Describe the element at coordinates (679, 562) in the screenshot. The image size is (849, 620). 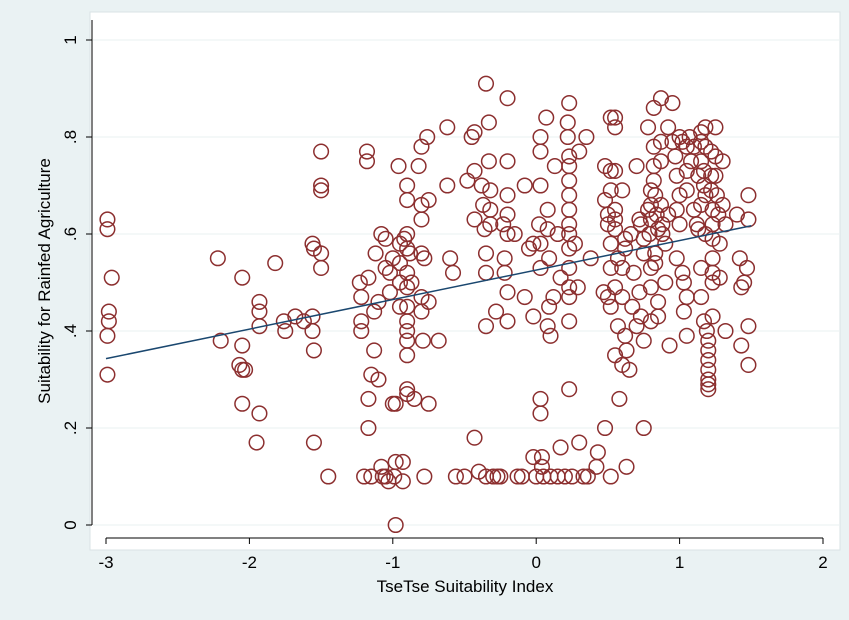
I see `x-tick-label: 1` at that location.